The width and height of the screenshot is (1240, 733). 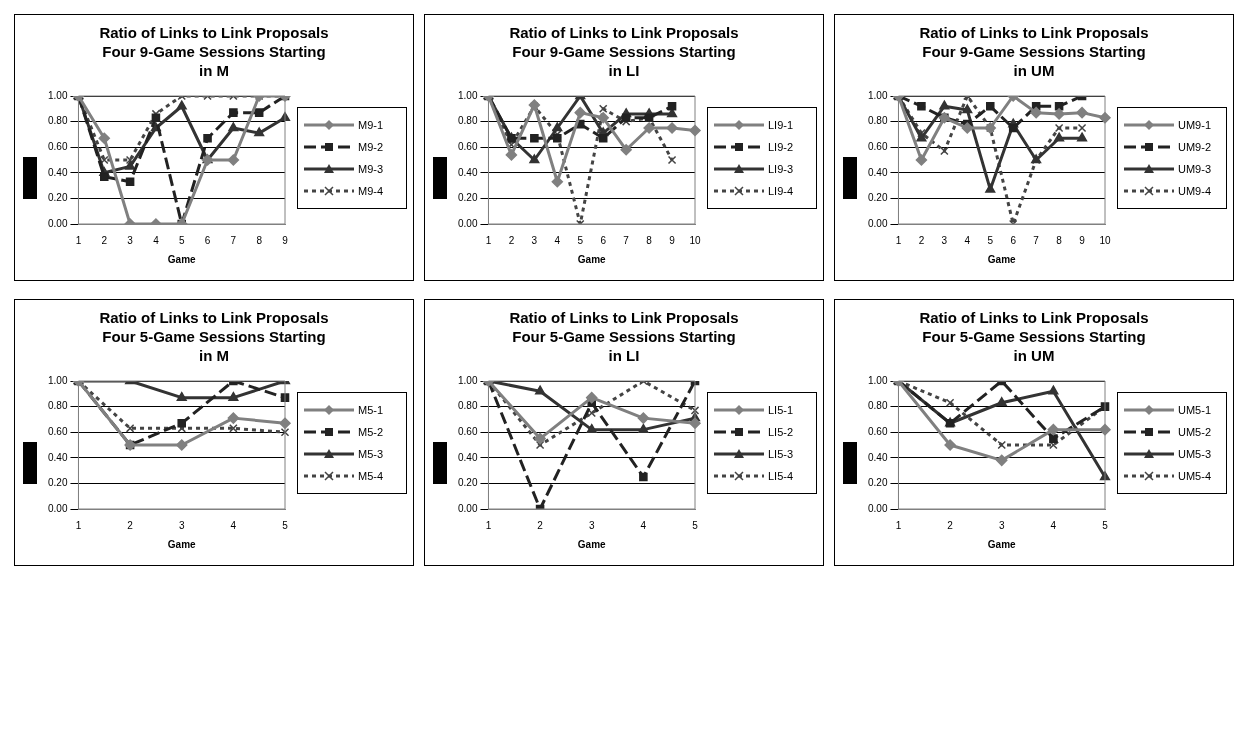 I want to click on legend-label: UM5-4, so click(x=1195, y=476).